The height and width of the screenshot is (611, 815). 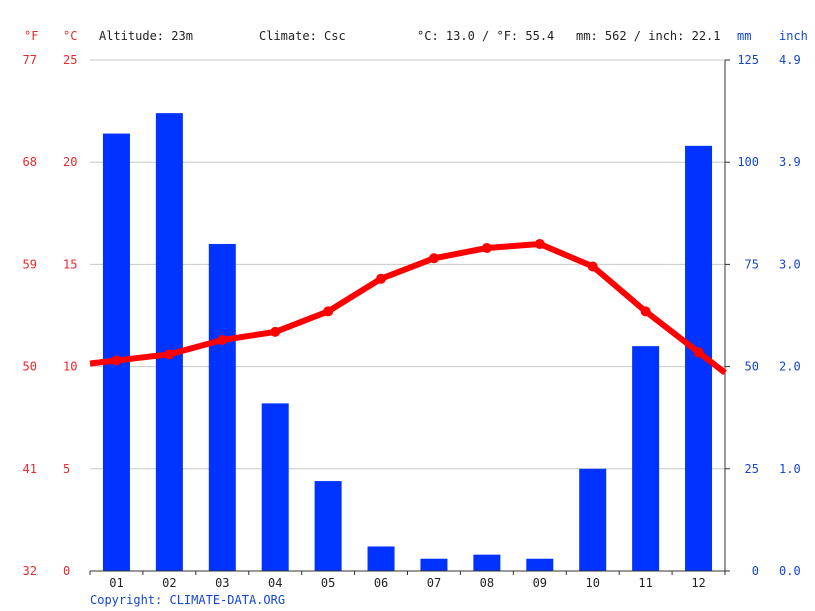 What do you see at coordinates (30, 367) in the screenshot?
I see `fahrenheit-tick-label: 50` at bounding box center [30, 367].